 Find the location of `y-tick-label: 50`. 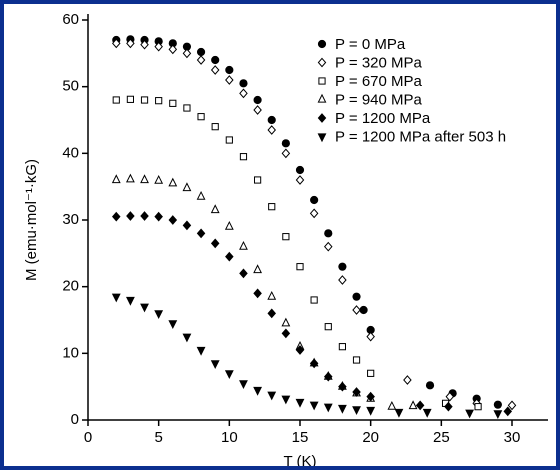

y-tick-label: 50 is located at coordinates (70, 86).